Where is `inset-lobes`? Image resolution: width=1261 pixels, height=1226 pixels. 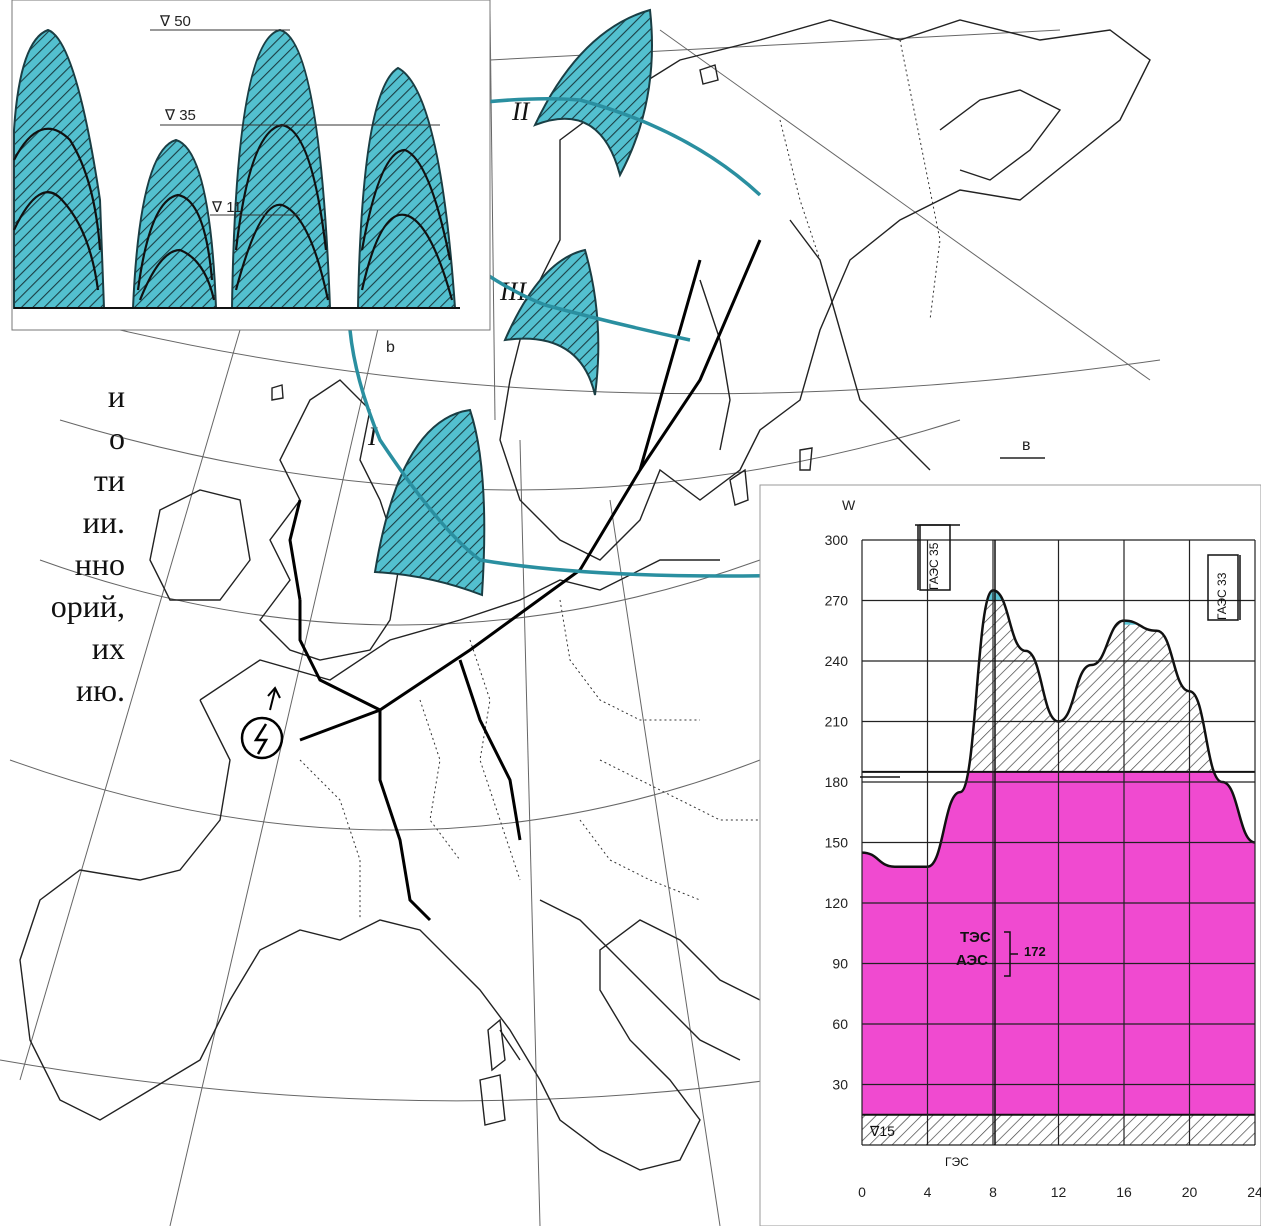
inset-lobes is located at coordinates (235, 168).